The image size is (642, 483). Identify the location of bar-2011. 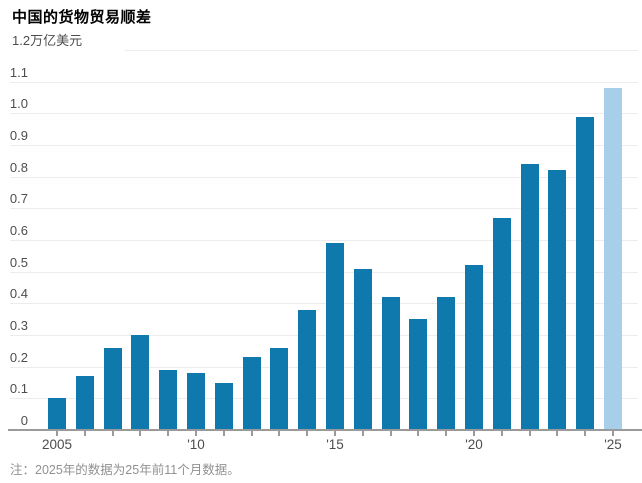
(223, 406).